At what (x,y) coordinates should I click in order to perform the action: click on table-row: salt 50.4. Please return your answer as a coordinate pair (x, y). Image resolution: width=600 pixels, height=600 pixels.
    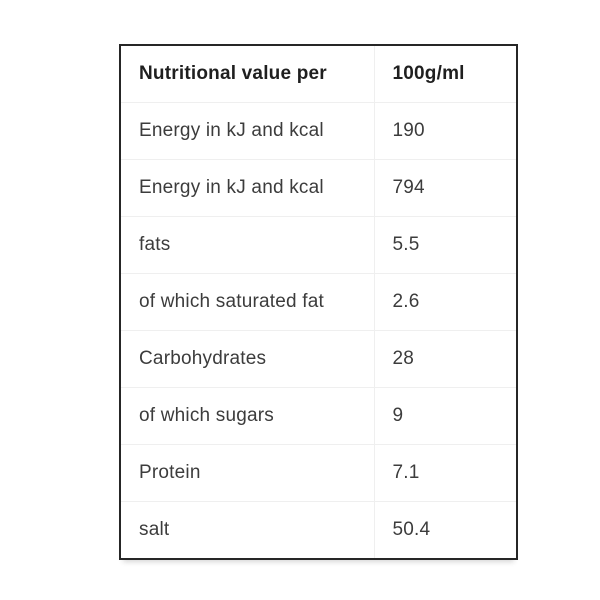
    Looking at the image, I should click on (318, 530).